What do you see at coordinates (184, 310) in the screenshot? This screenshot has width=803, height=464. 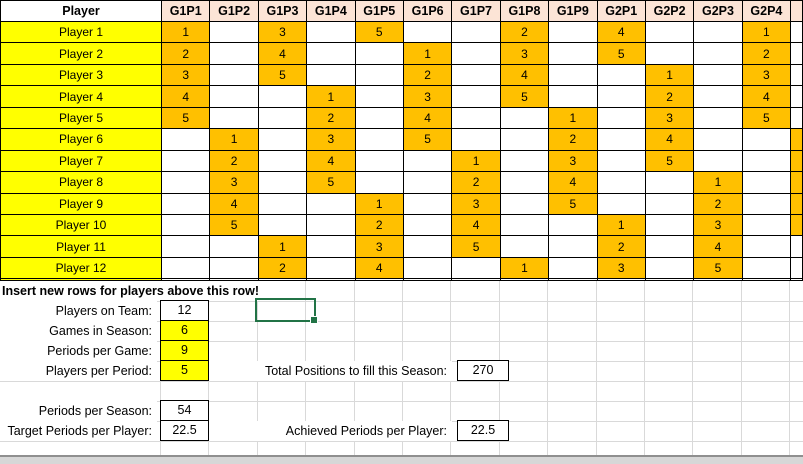 I see `players-on-team-value: 12` at bounding box center [184, 310].